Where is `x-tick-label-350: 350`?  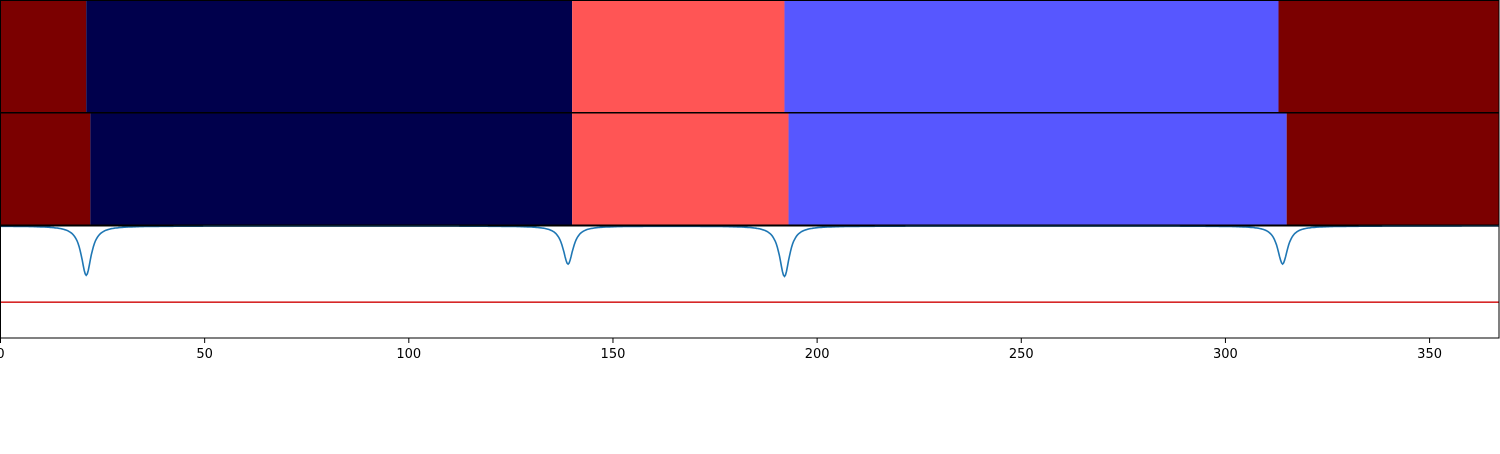
x-tick-label-350: 350 is located at coordinates (1429, 354).